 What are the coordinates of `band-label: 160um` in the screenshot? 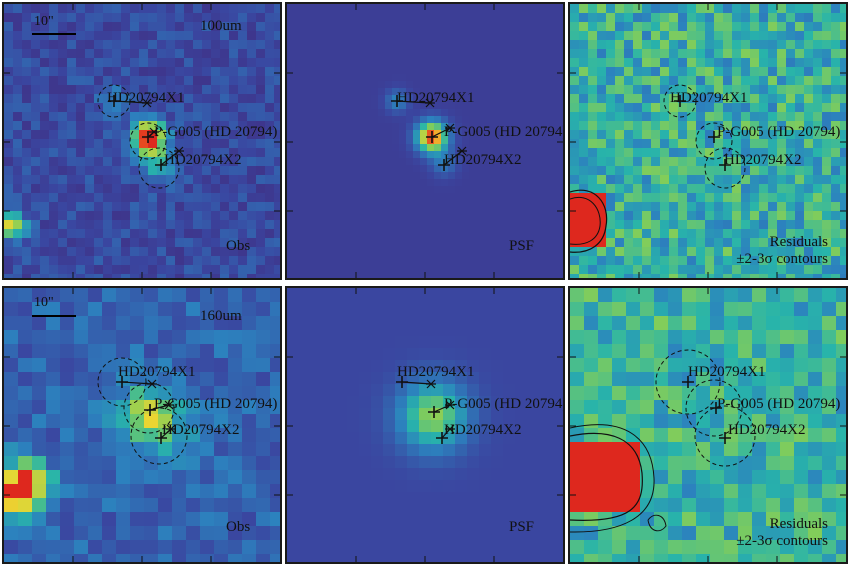 It's located at (221, 316).